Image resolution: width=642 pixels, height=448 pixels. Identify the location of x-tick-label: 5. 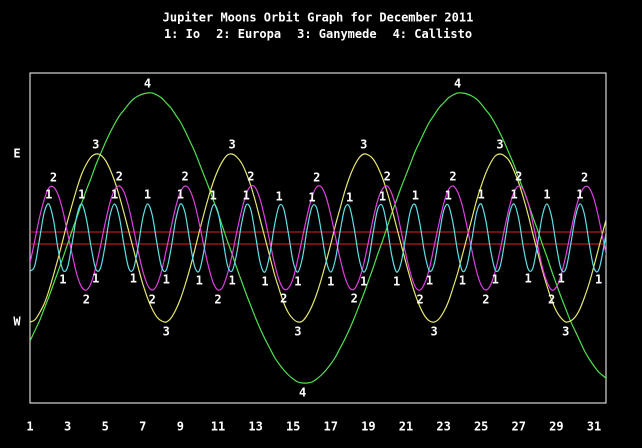
(105, 427).